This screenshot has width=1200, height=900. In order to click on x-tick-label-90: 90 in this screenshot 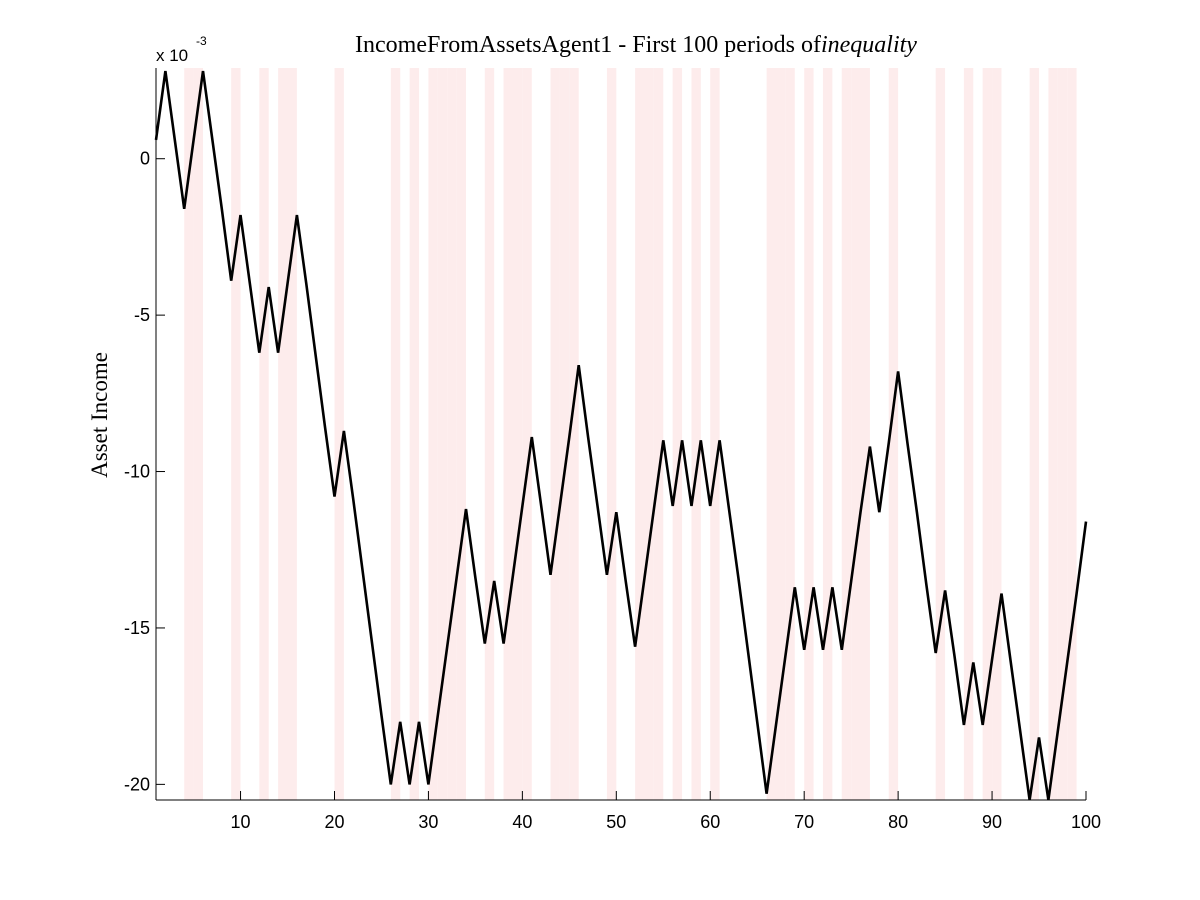, I will do `click(992, 822)`.